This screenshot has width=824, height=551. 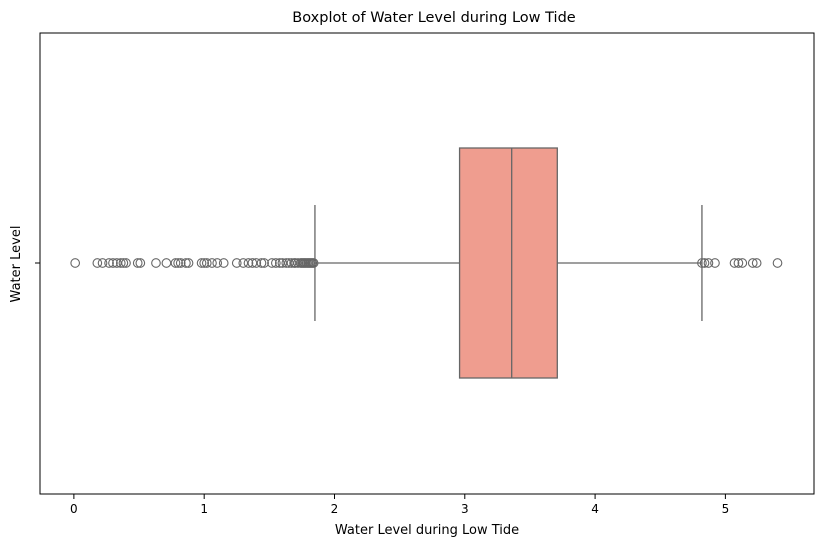 I want to click on x-tick-label: 1, so click(x=204, y=509).